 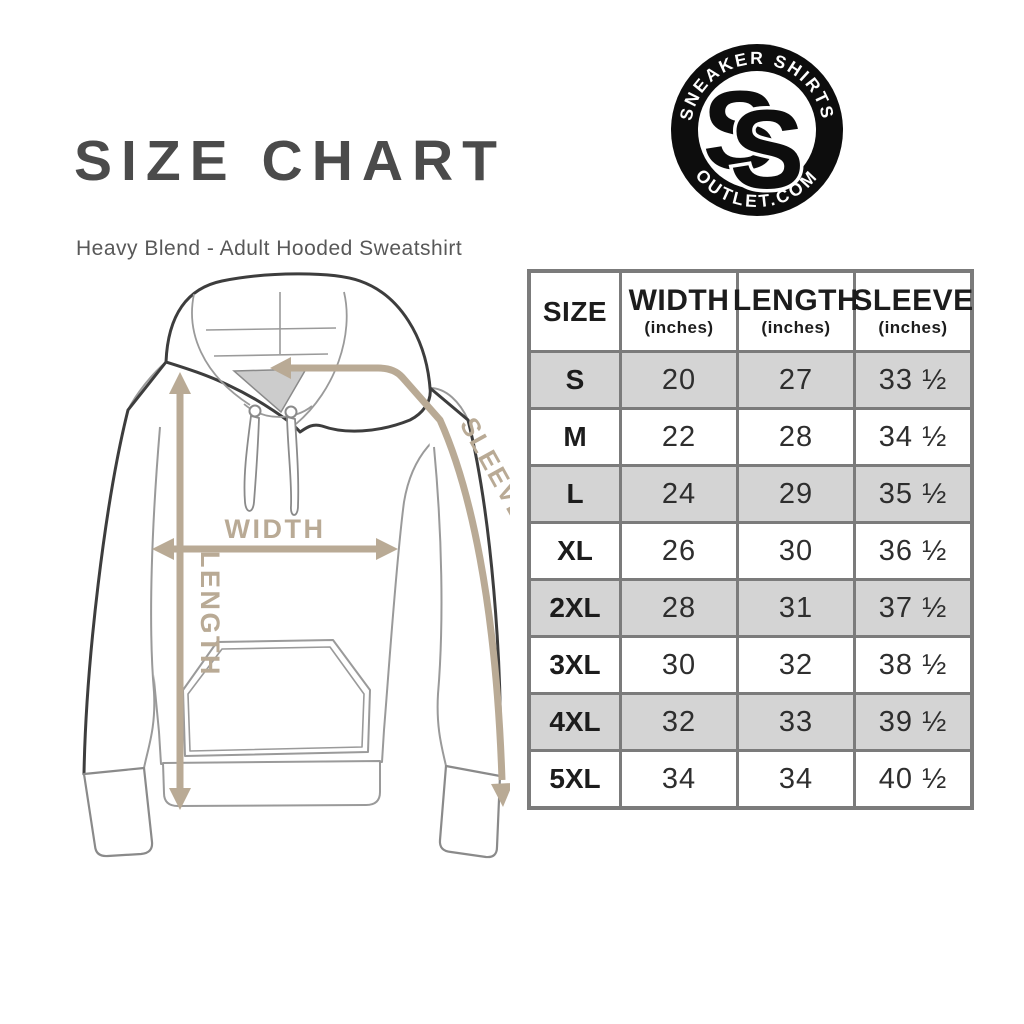 I want to click on col-header-length-label: LENGTH, so click(x=796, y=300).